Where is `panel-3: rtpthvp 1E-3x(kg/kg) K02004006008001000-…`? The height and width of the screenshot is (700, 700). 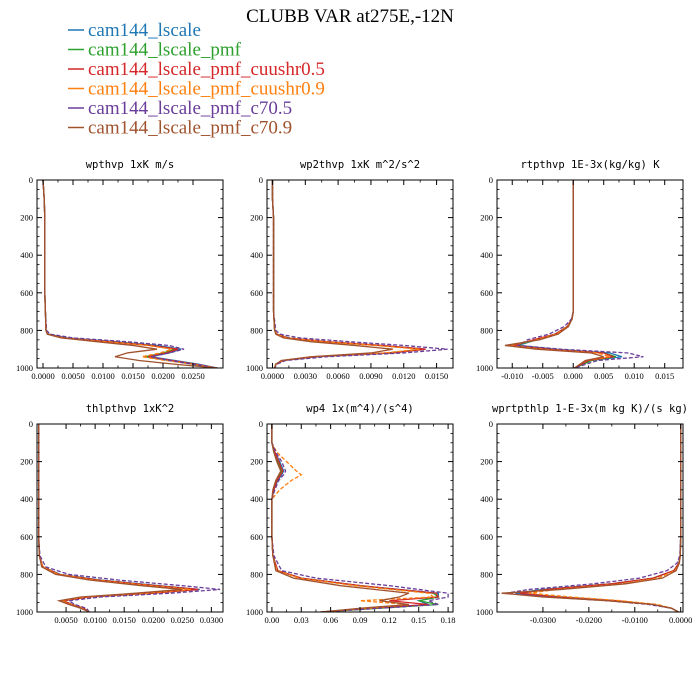 panel-3: rtpthvp 1E-3x(kg/kg) K02004006008001000-… is located at coordinates (580, 270).